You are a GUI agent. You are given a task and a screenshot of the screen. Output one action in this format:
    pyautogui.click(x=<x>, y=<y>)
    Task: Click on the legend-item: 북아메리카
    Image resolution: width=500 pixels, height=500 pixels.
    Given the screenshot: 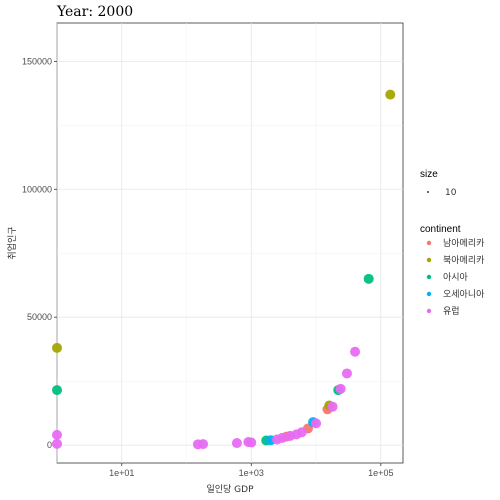 What is the action you would take?
    pyautogui.click(x=455, y=260)
    